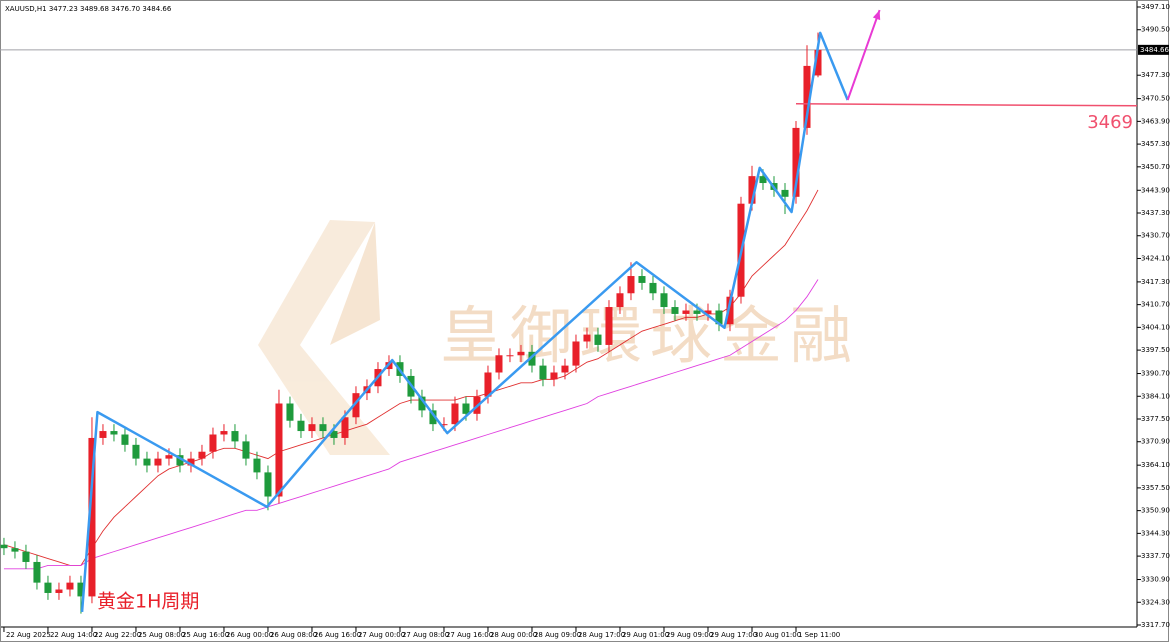 Image resolution: width=1170 pixels, height=643 pixels. Describe the element at coordinates (1155, 236) in the screenshot. I see `y-tick-label: 3430.70` at that location.